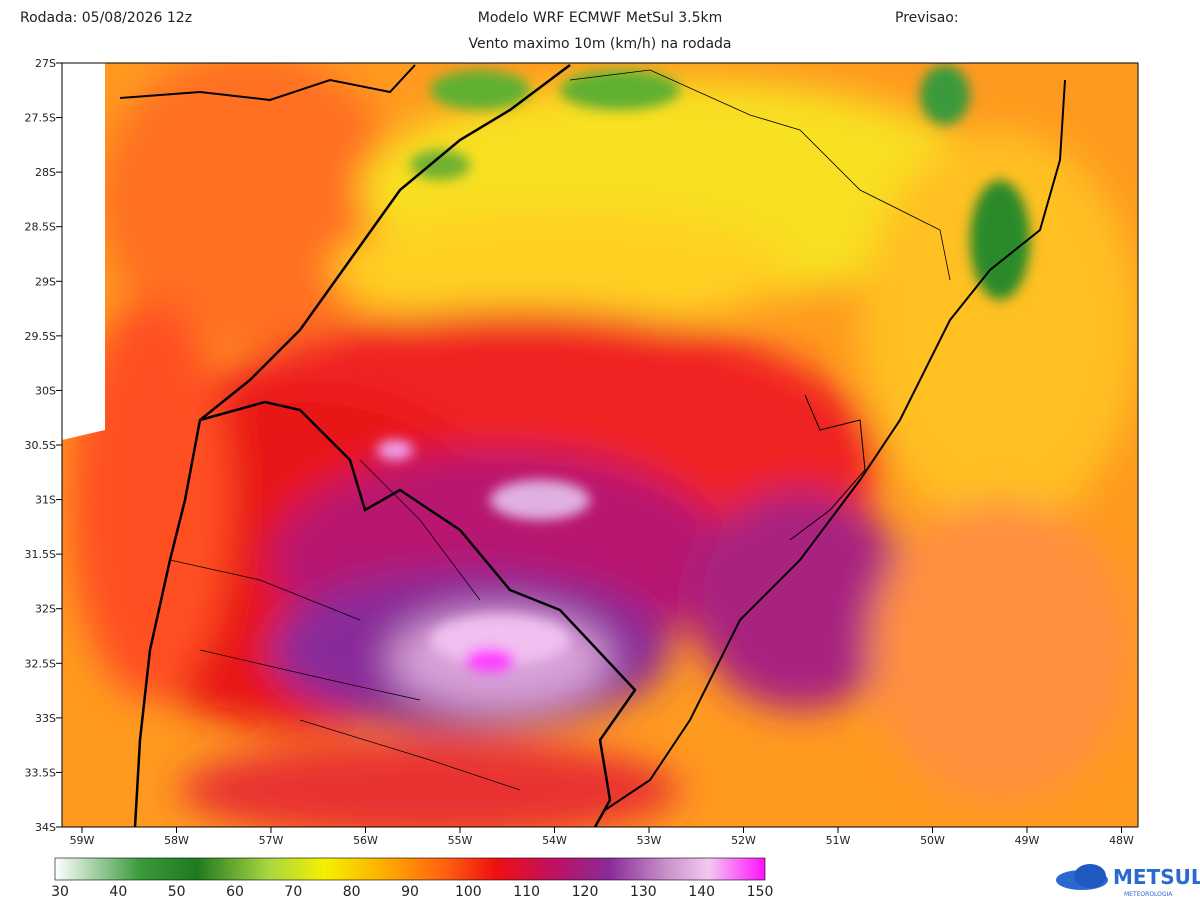  Describe the element at coordinates (643, 892) in the screenshot. I see `colorbar-label: 130` at that location.